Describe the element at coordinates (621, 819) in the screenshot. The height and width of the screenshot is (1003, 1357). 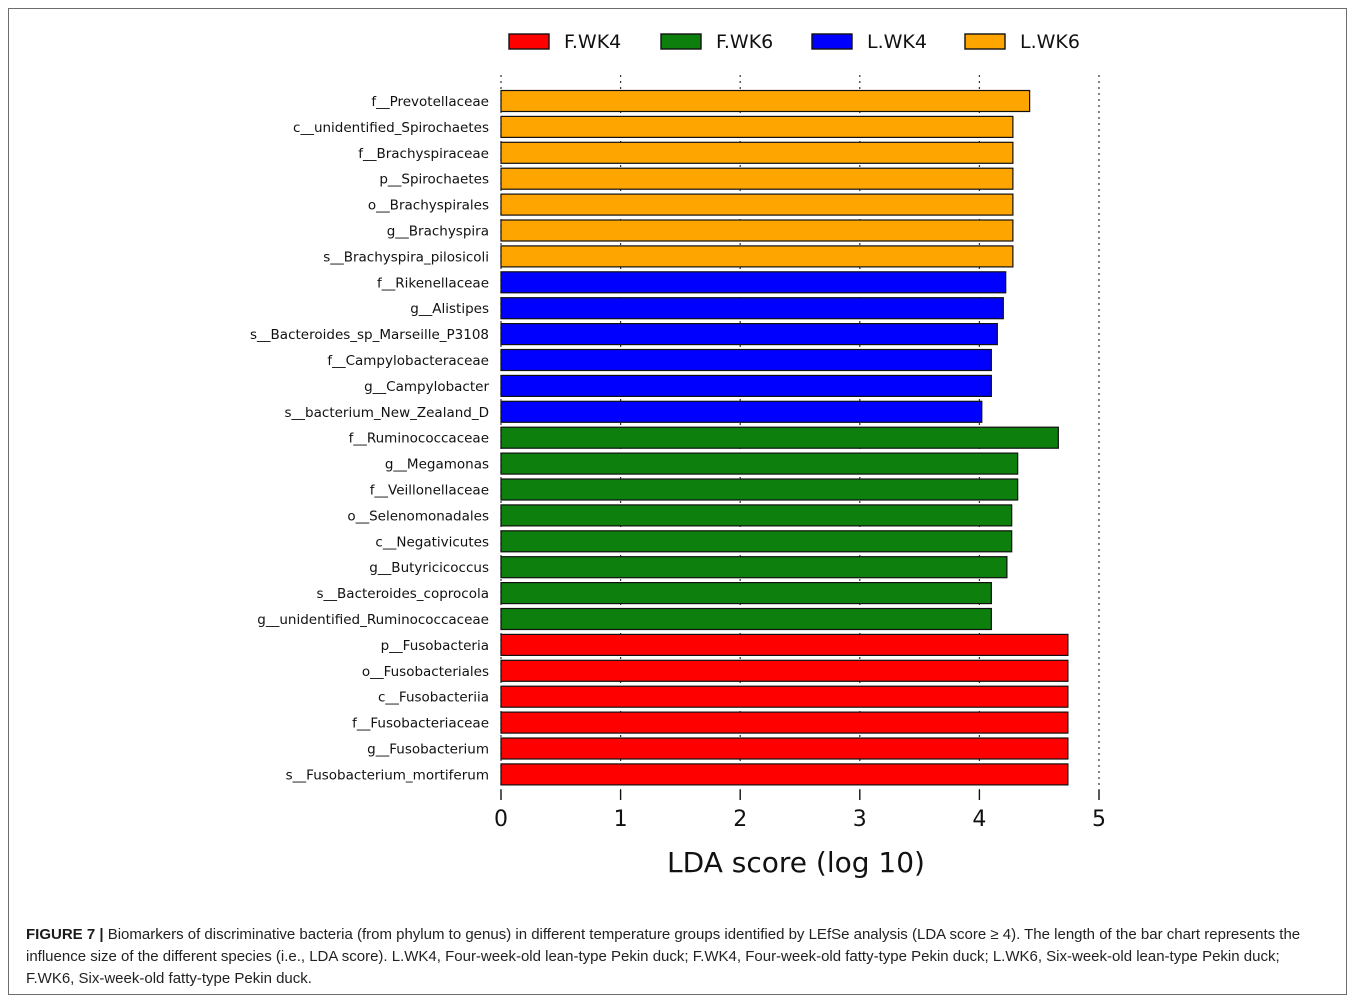
I see `x-tick-label: 1` at that location.